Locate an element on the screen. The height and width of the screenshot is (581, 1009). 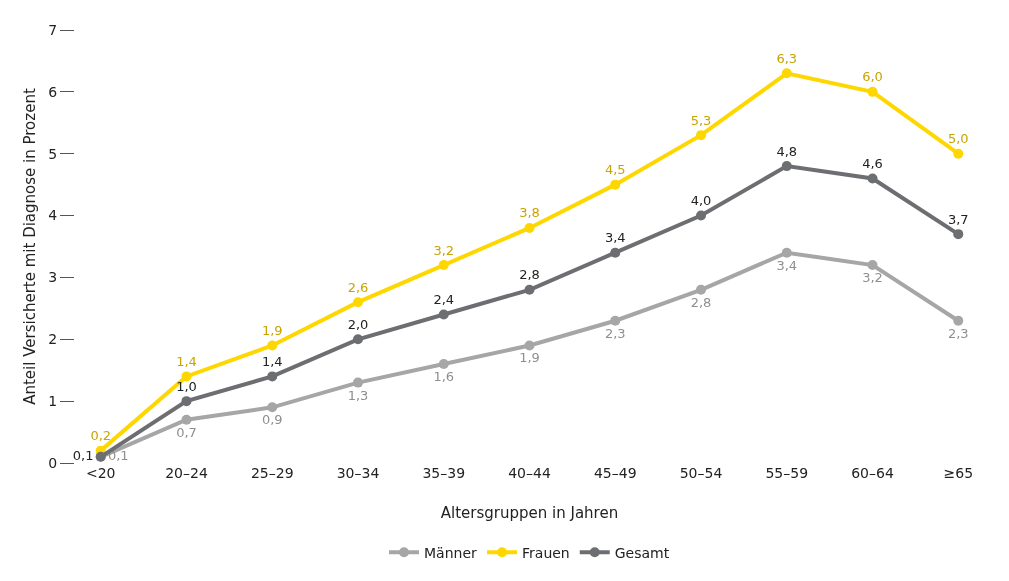
data-label: 4,0 is located at coordinates (701, 201).